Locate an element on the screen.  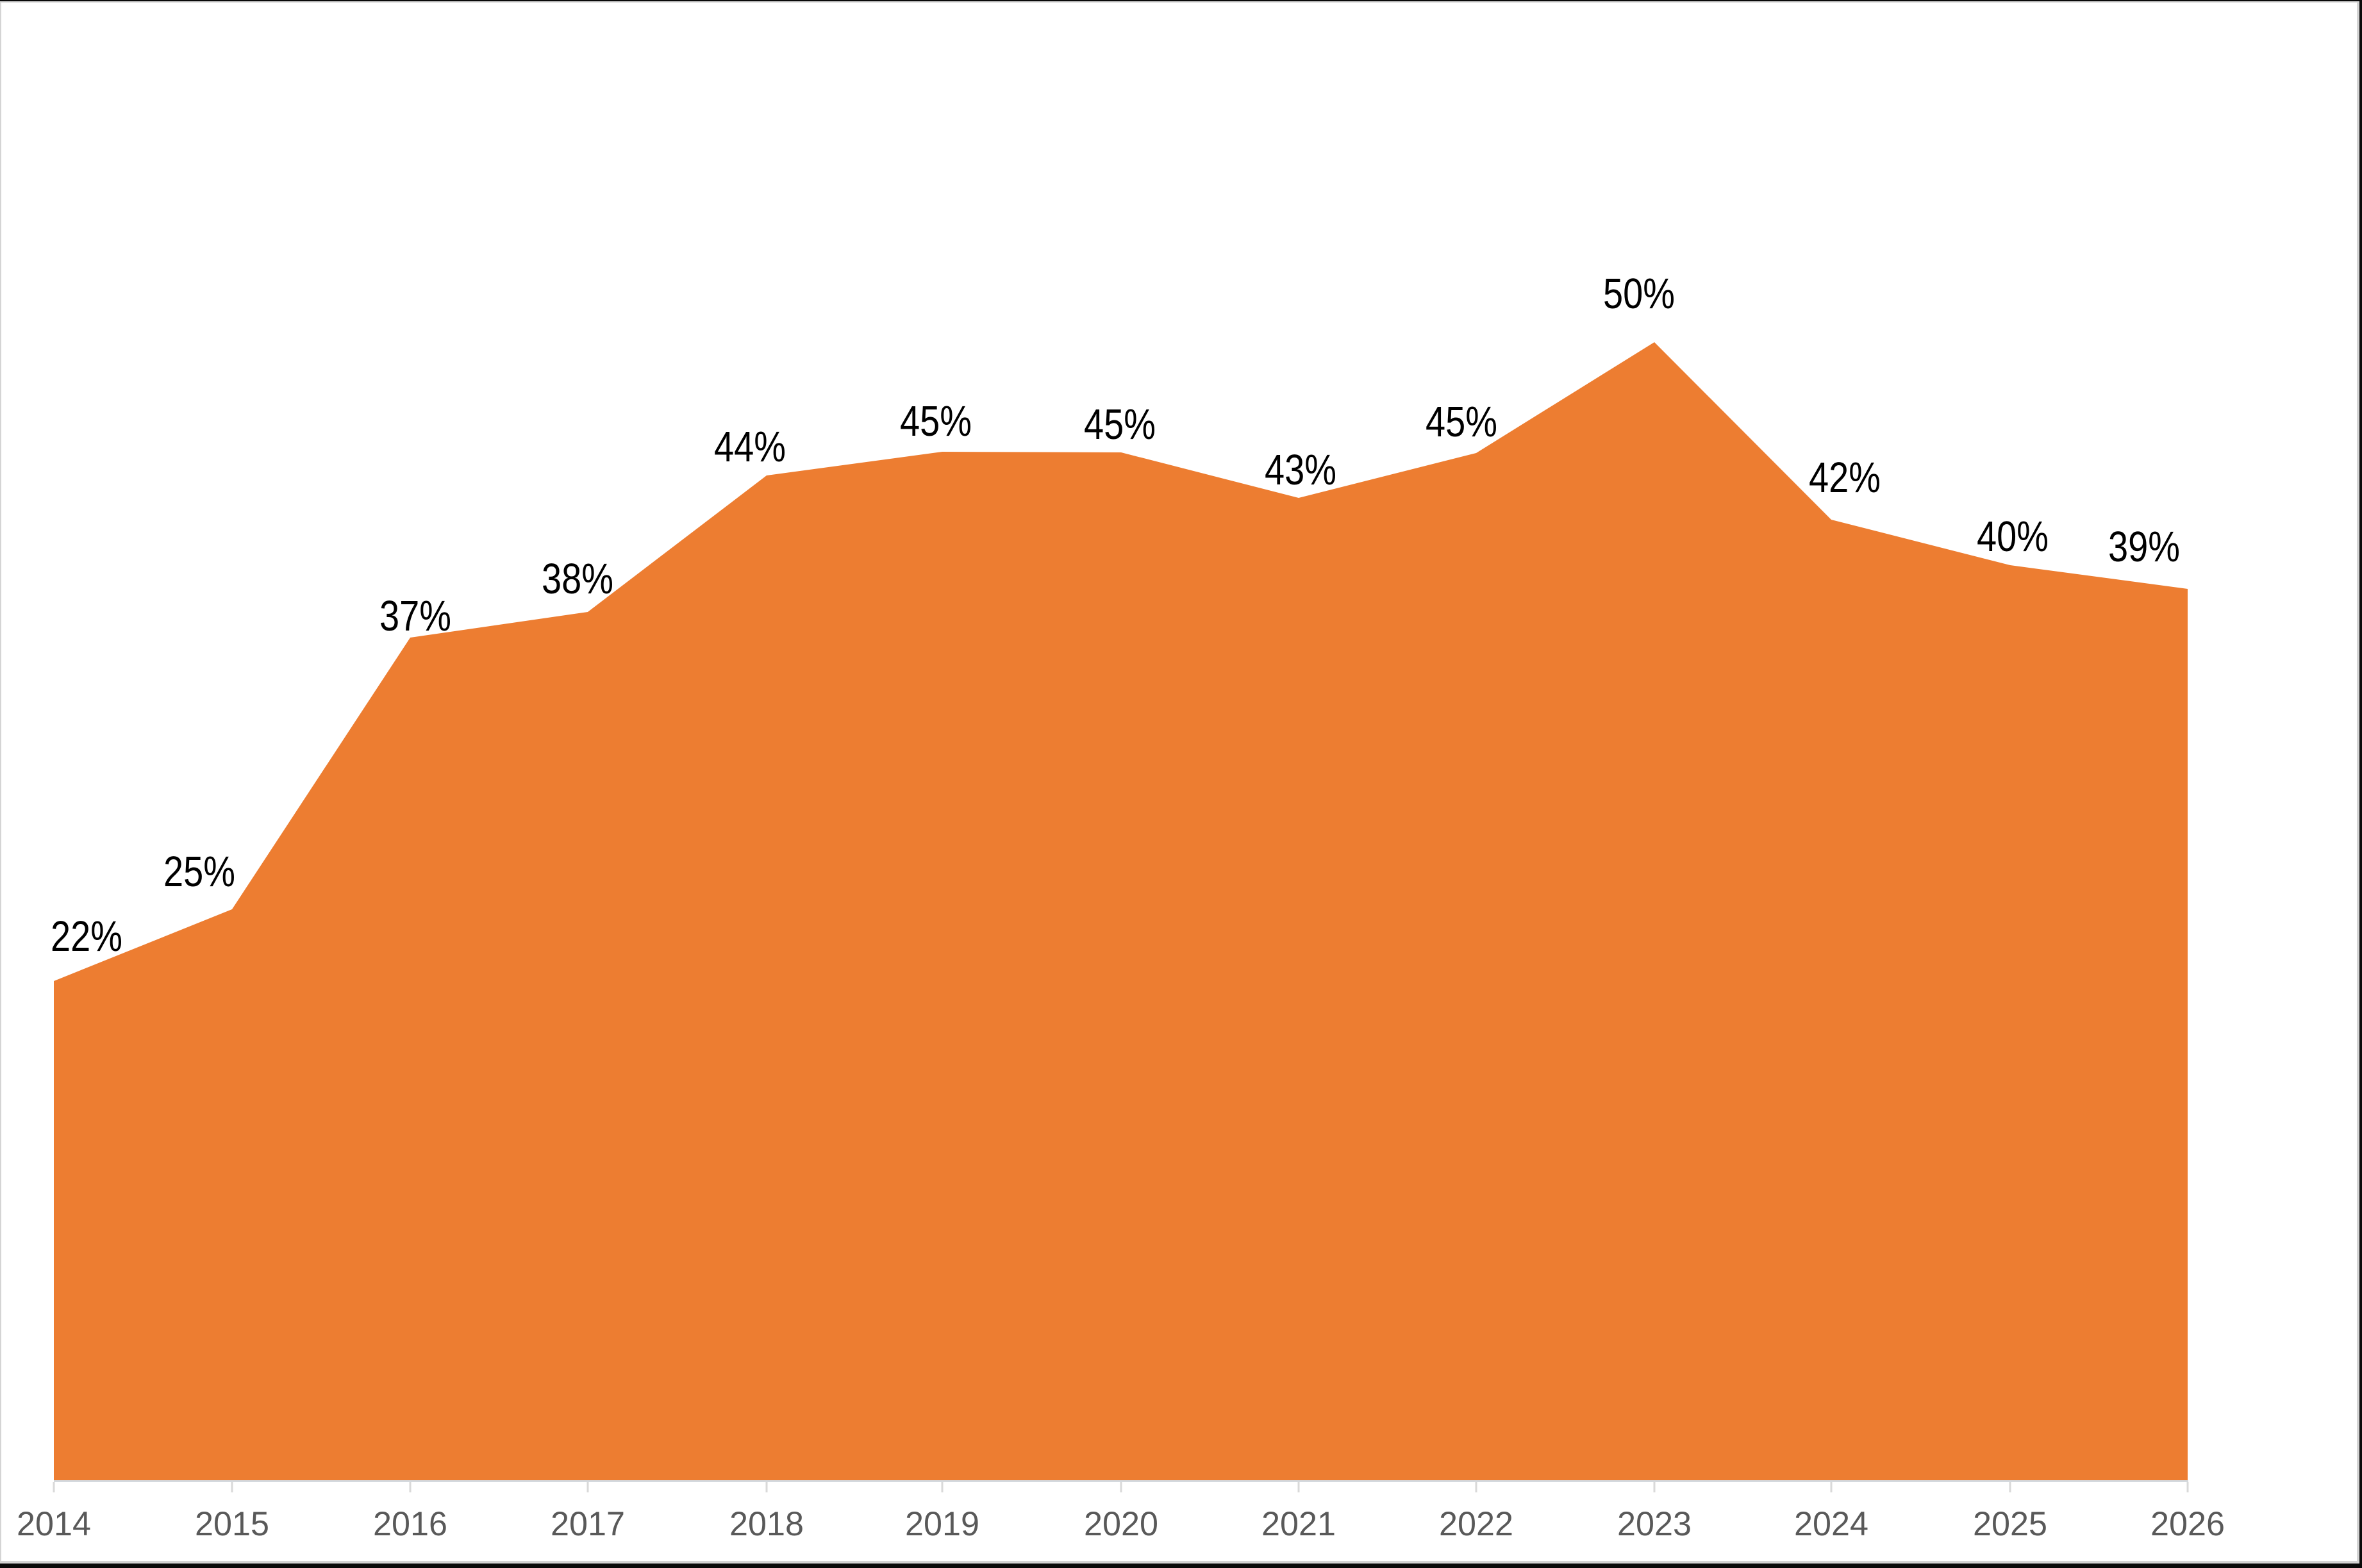
svg-text: 2020 is located at coordinates (1121, 1524).